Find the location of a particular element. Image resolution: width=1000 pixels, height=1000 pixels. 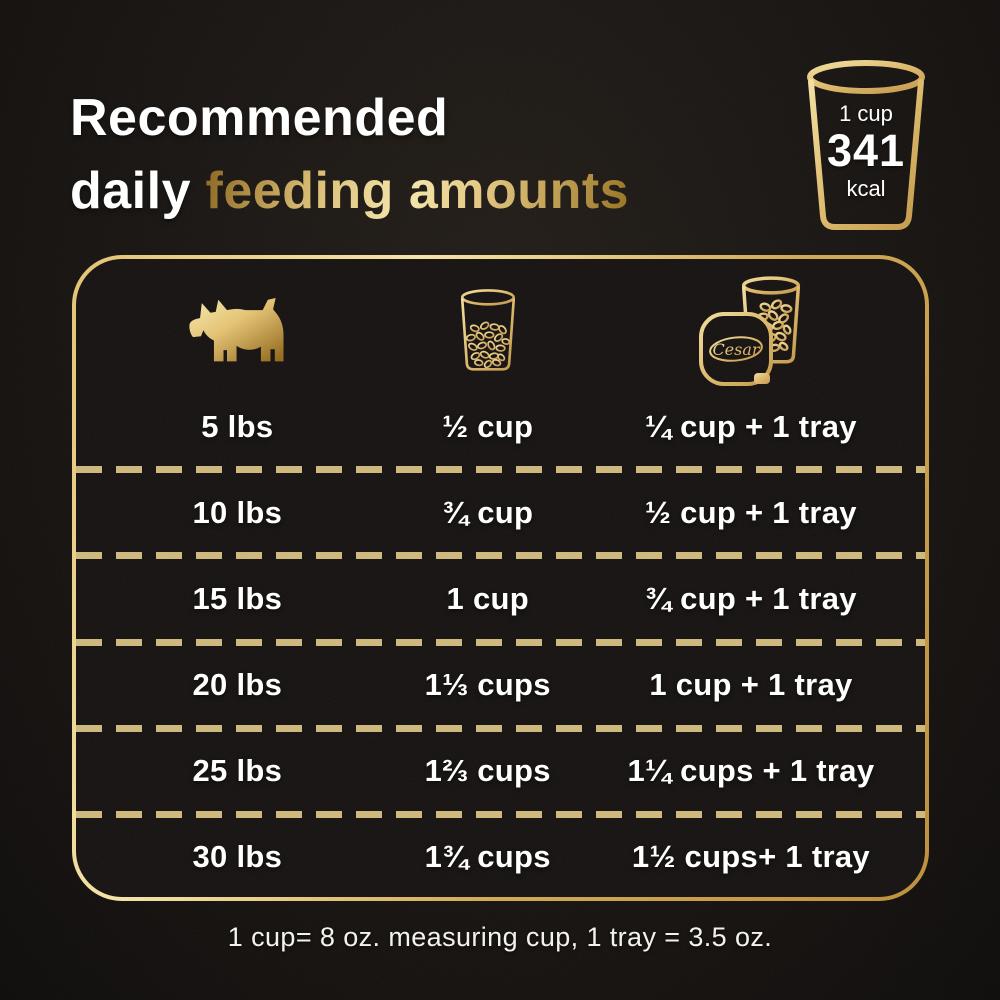

dry-amount-cell: 1 cup is located at coordinates (487, 598).